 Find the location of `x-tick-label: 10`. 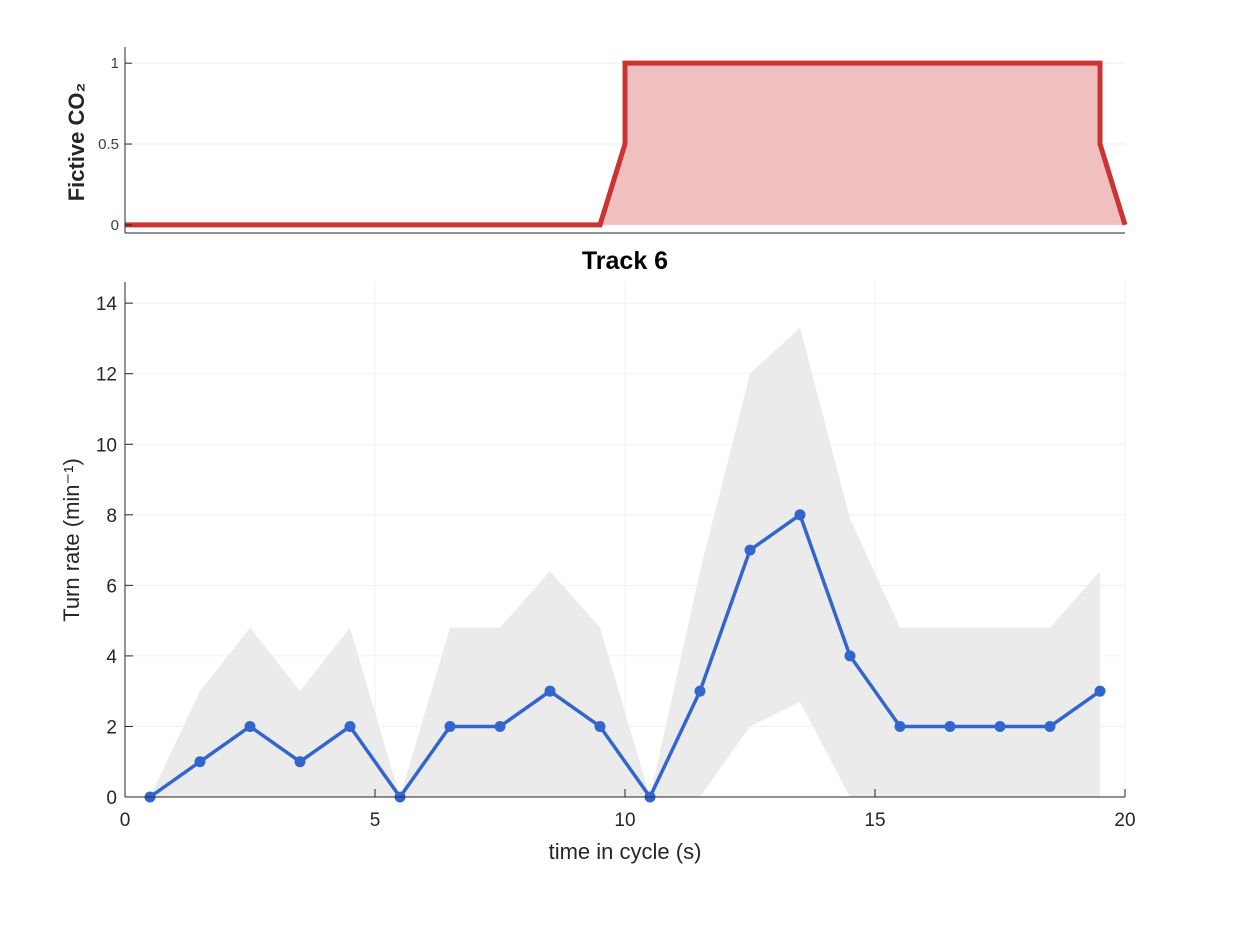

x-tick-label: 10 is located at coordinates (624, 820).